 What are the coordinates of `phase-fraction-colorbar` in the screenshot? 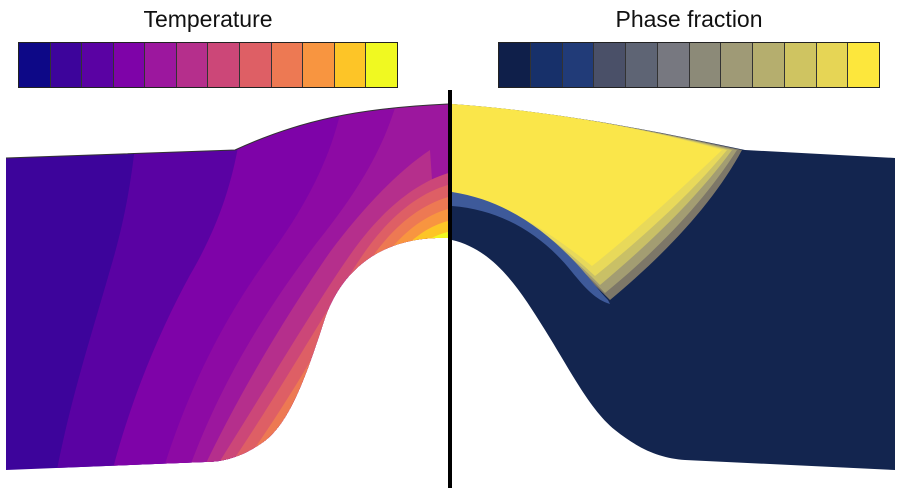 It's located at (689, 65).